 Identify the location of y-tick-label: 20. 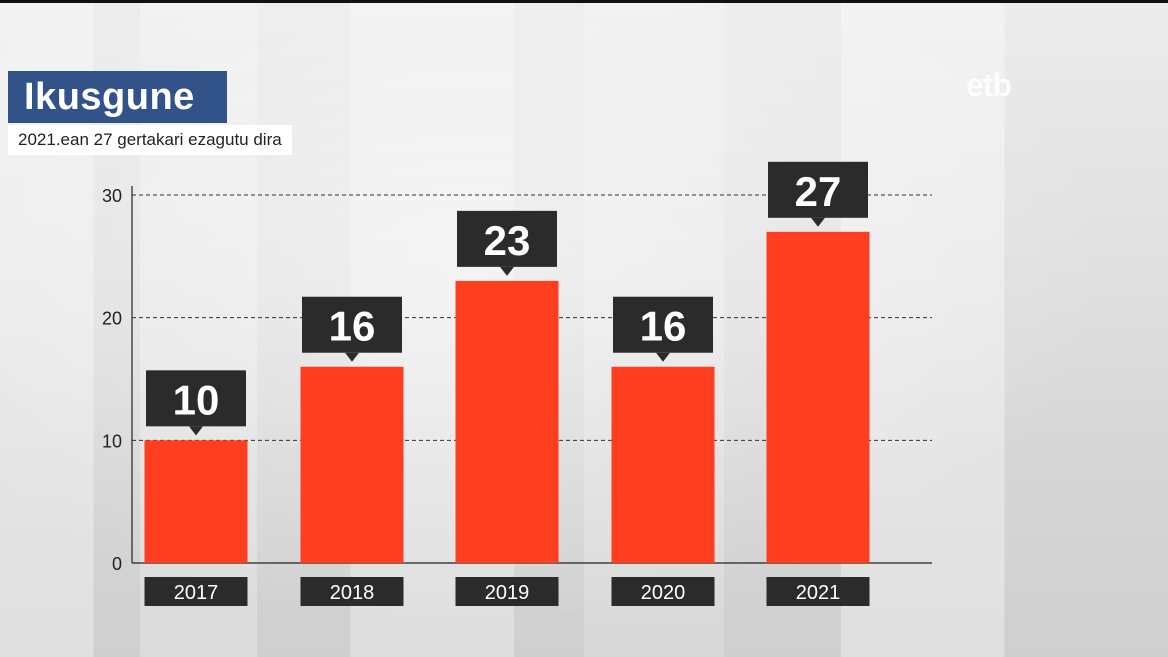
(112, 319).